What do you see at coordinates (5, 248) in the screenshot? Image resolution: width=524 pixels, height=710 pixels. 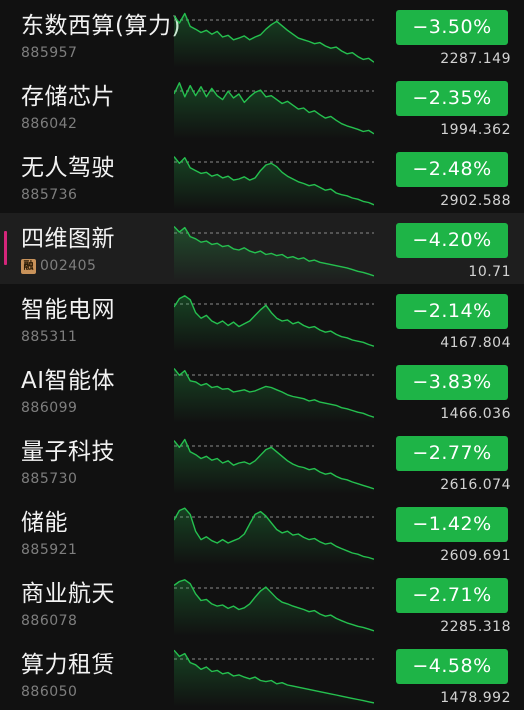 I see `row-selected-marker` at bounding box center [5, 248].